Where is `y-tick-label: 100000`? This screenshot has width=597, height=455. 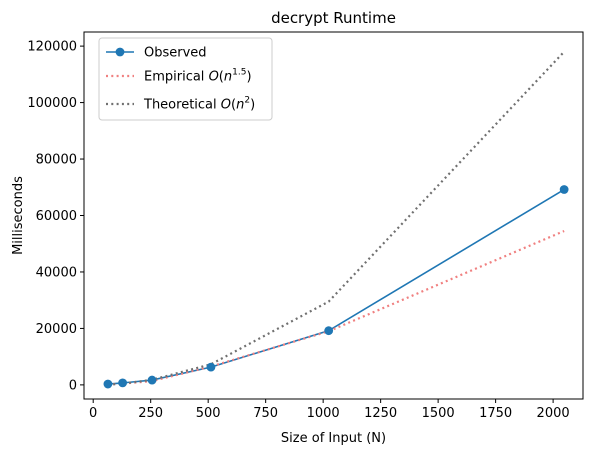 y-tick-label: 100000 is located at coordinates (52, 103).